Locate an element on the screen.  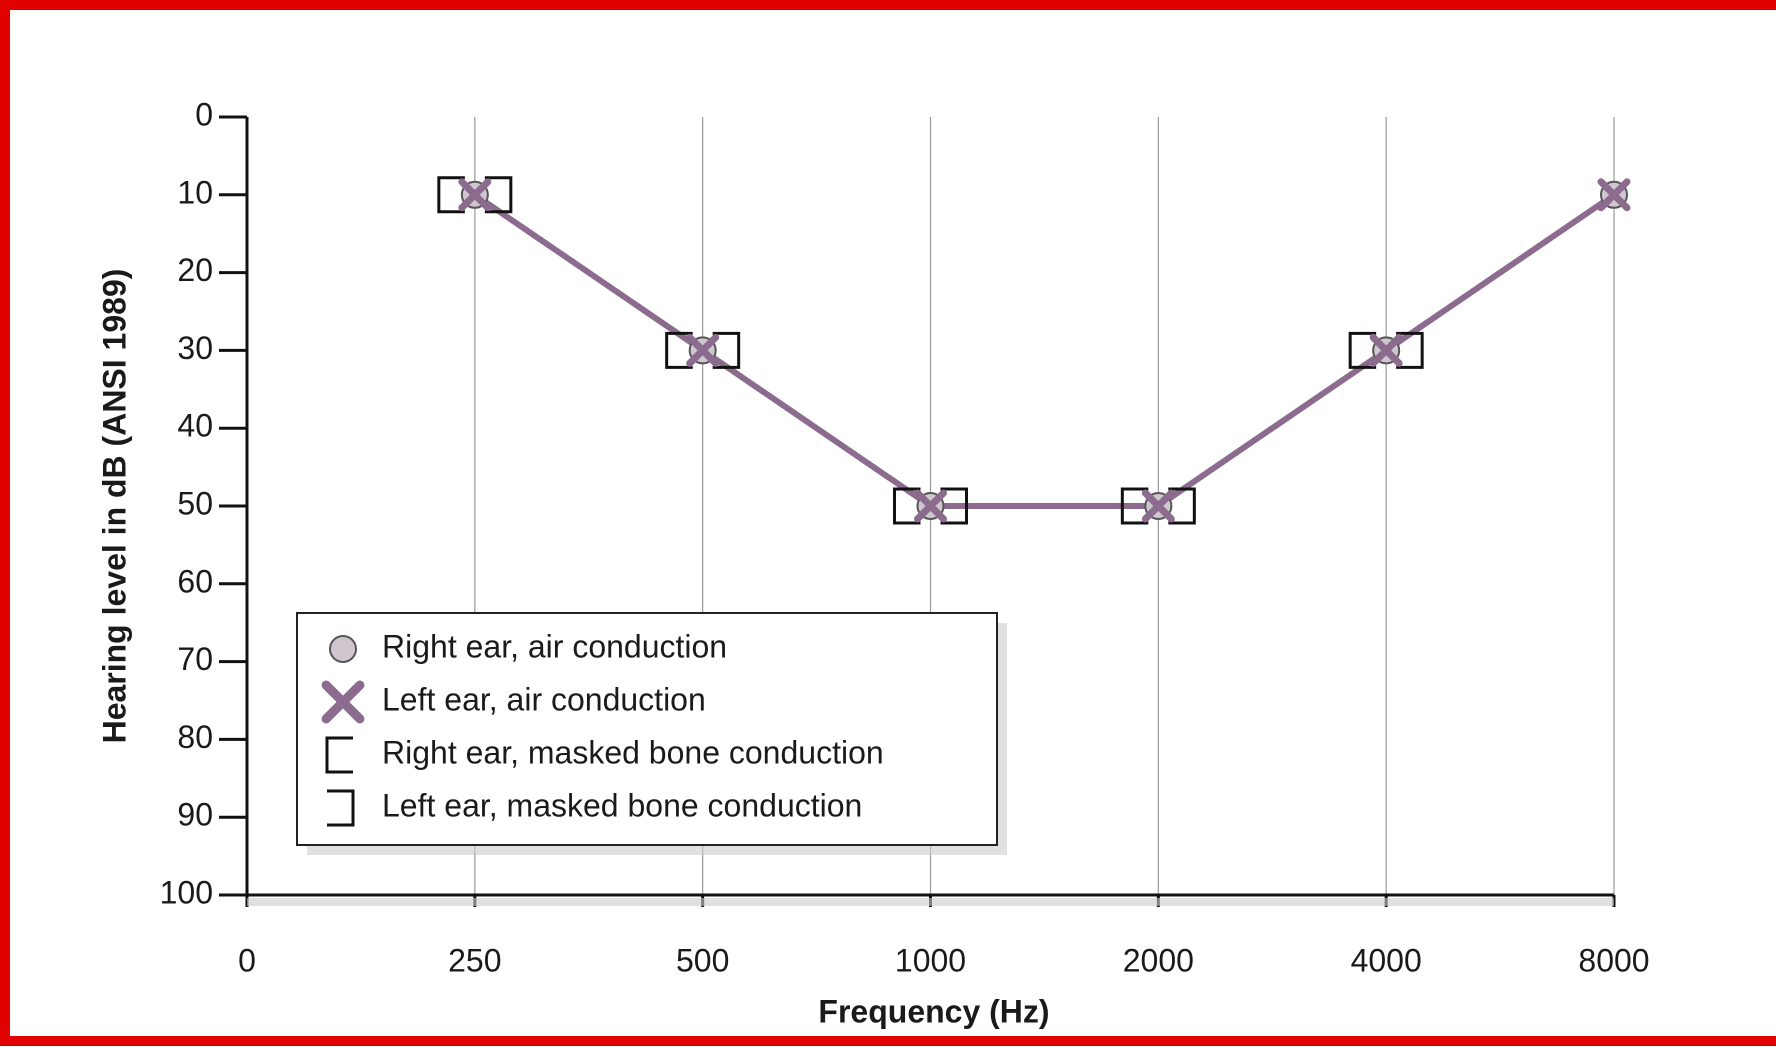
legend-label: Right ear, air conduction is located at coordinates (554, 646).